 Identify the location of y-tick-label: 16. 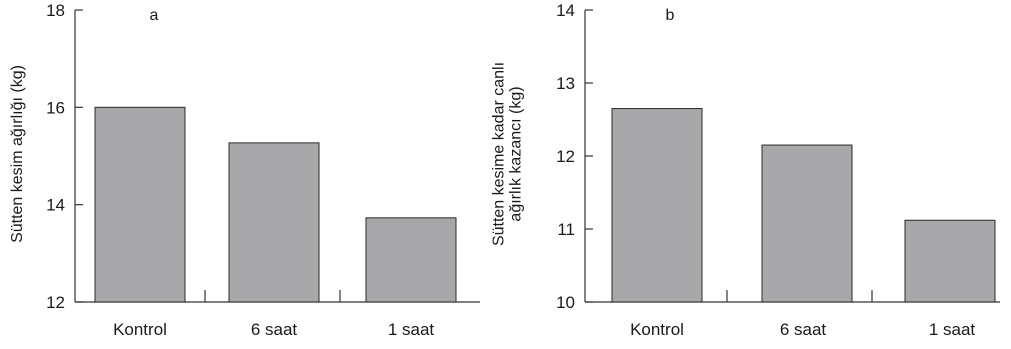
(55, 107).